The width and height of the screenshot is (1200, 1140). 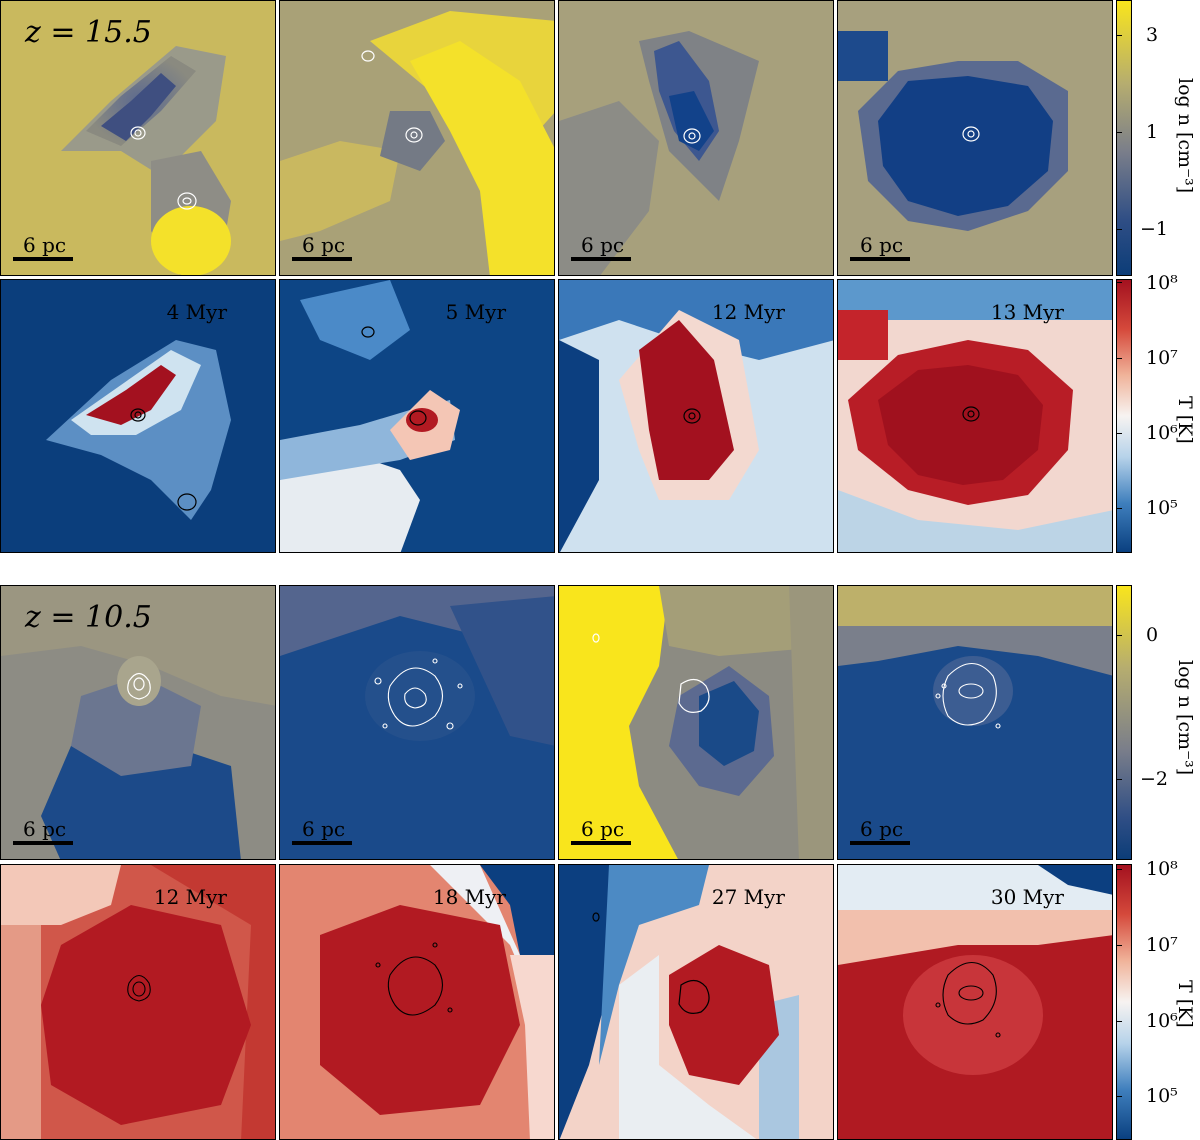 What do you see at coordinates (469, 897) in the screenshot?
I see `age-label: 18 Myr` at bounding box center [469, 897].